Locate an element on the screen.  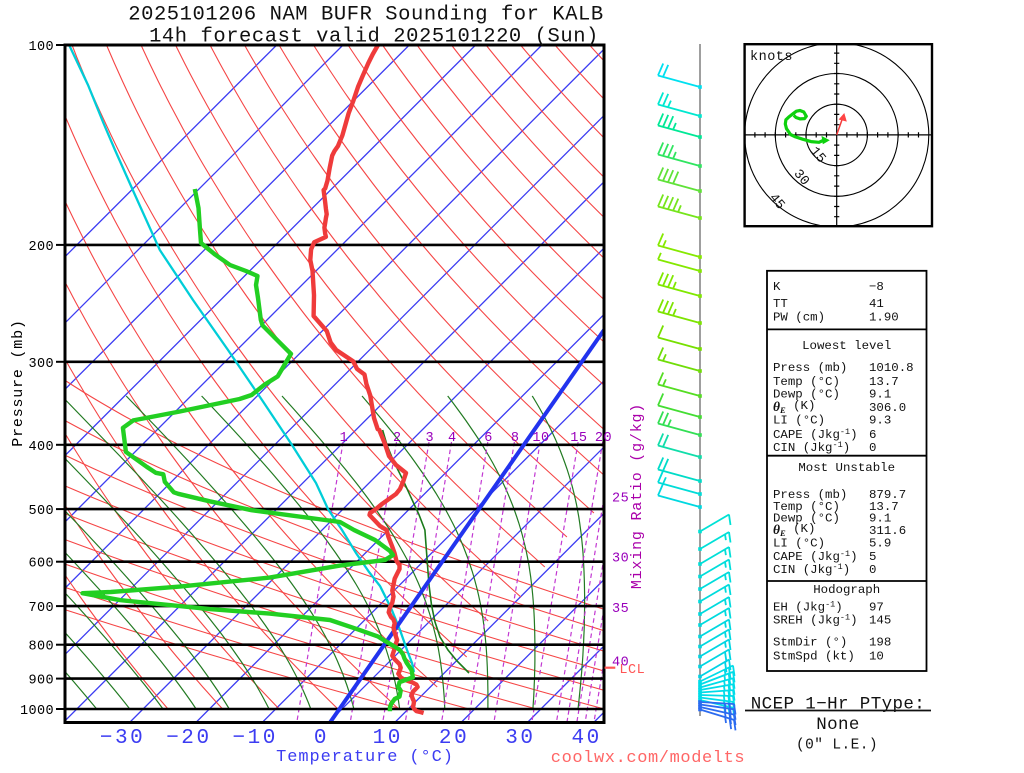
svg-text: 1 is located at coordinates (344, 438).